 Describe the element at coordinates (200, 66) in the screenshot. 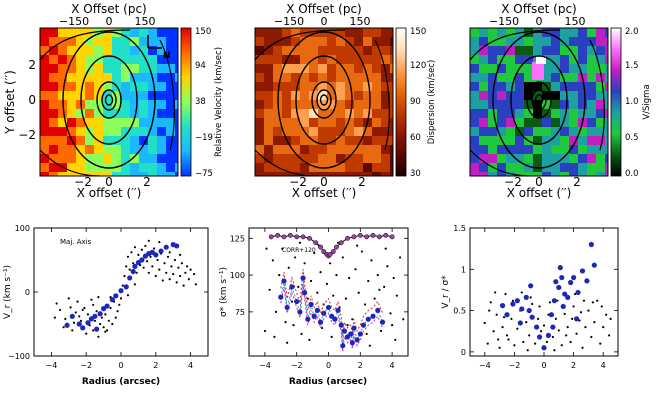

I see `velocity-colorbar-tick: 94` at that location.